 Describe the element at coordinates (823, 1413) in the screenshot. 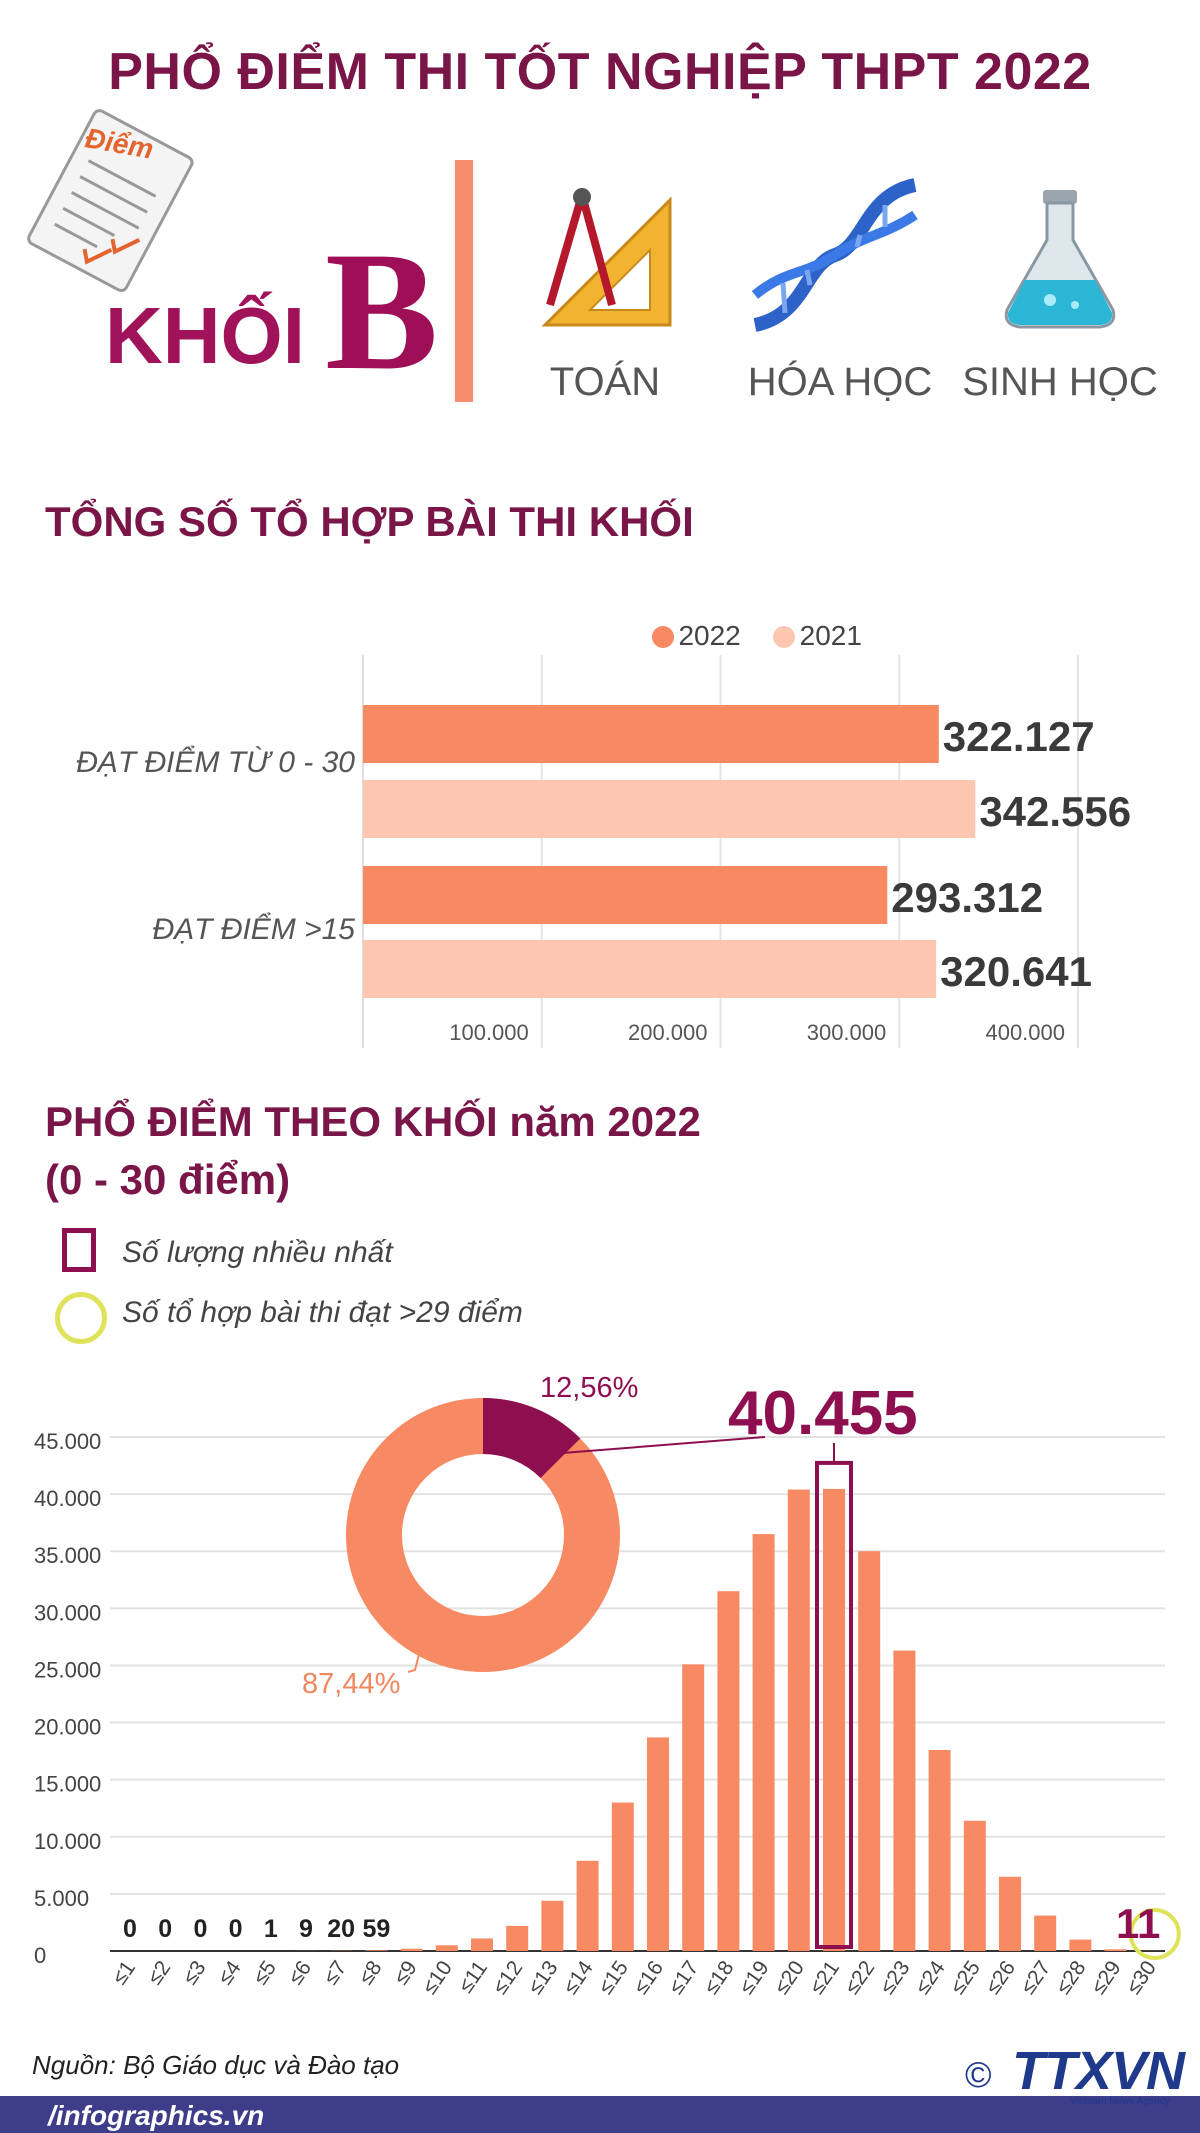

I see `peak-value-label: 40.455` at that location.